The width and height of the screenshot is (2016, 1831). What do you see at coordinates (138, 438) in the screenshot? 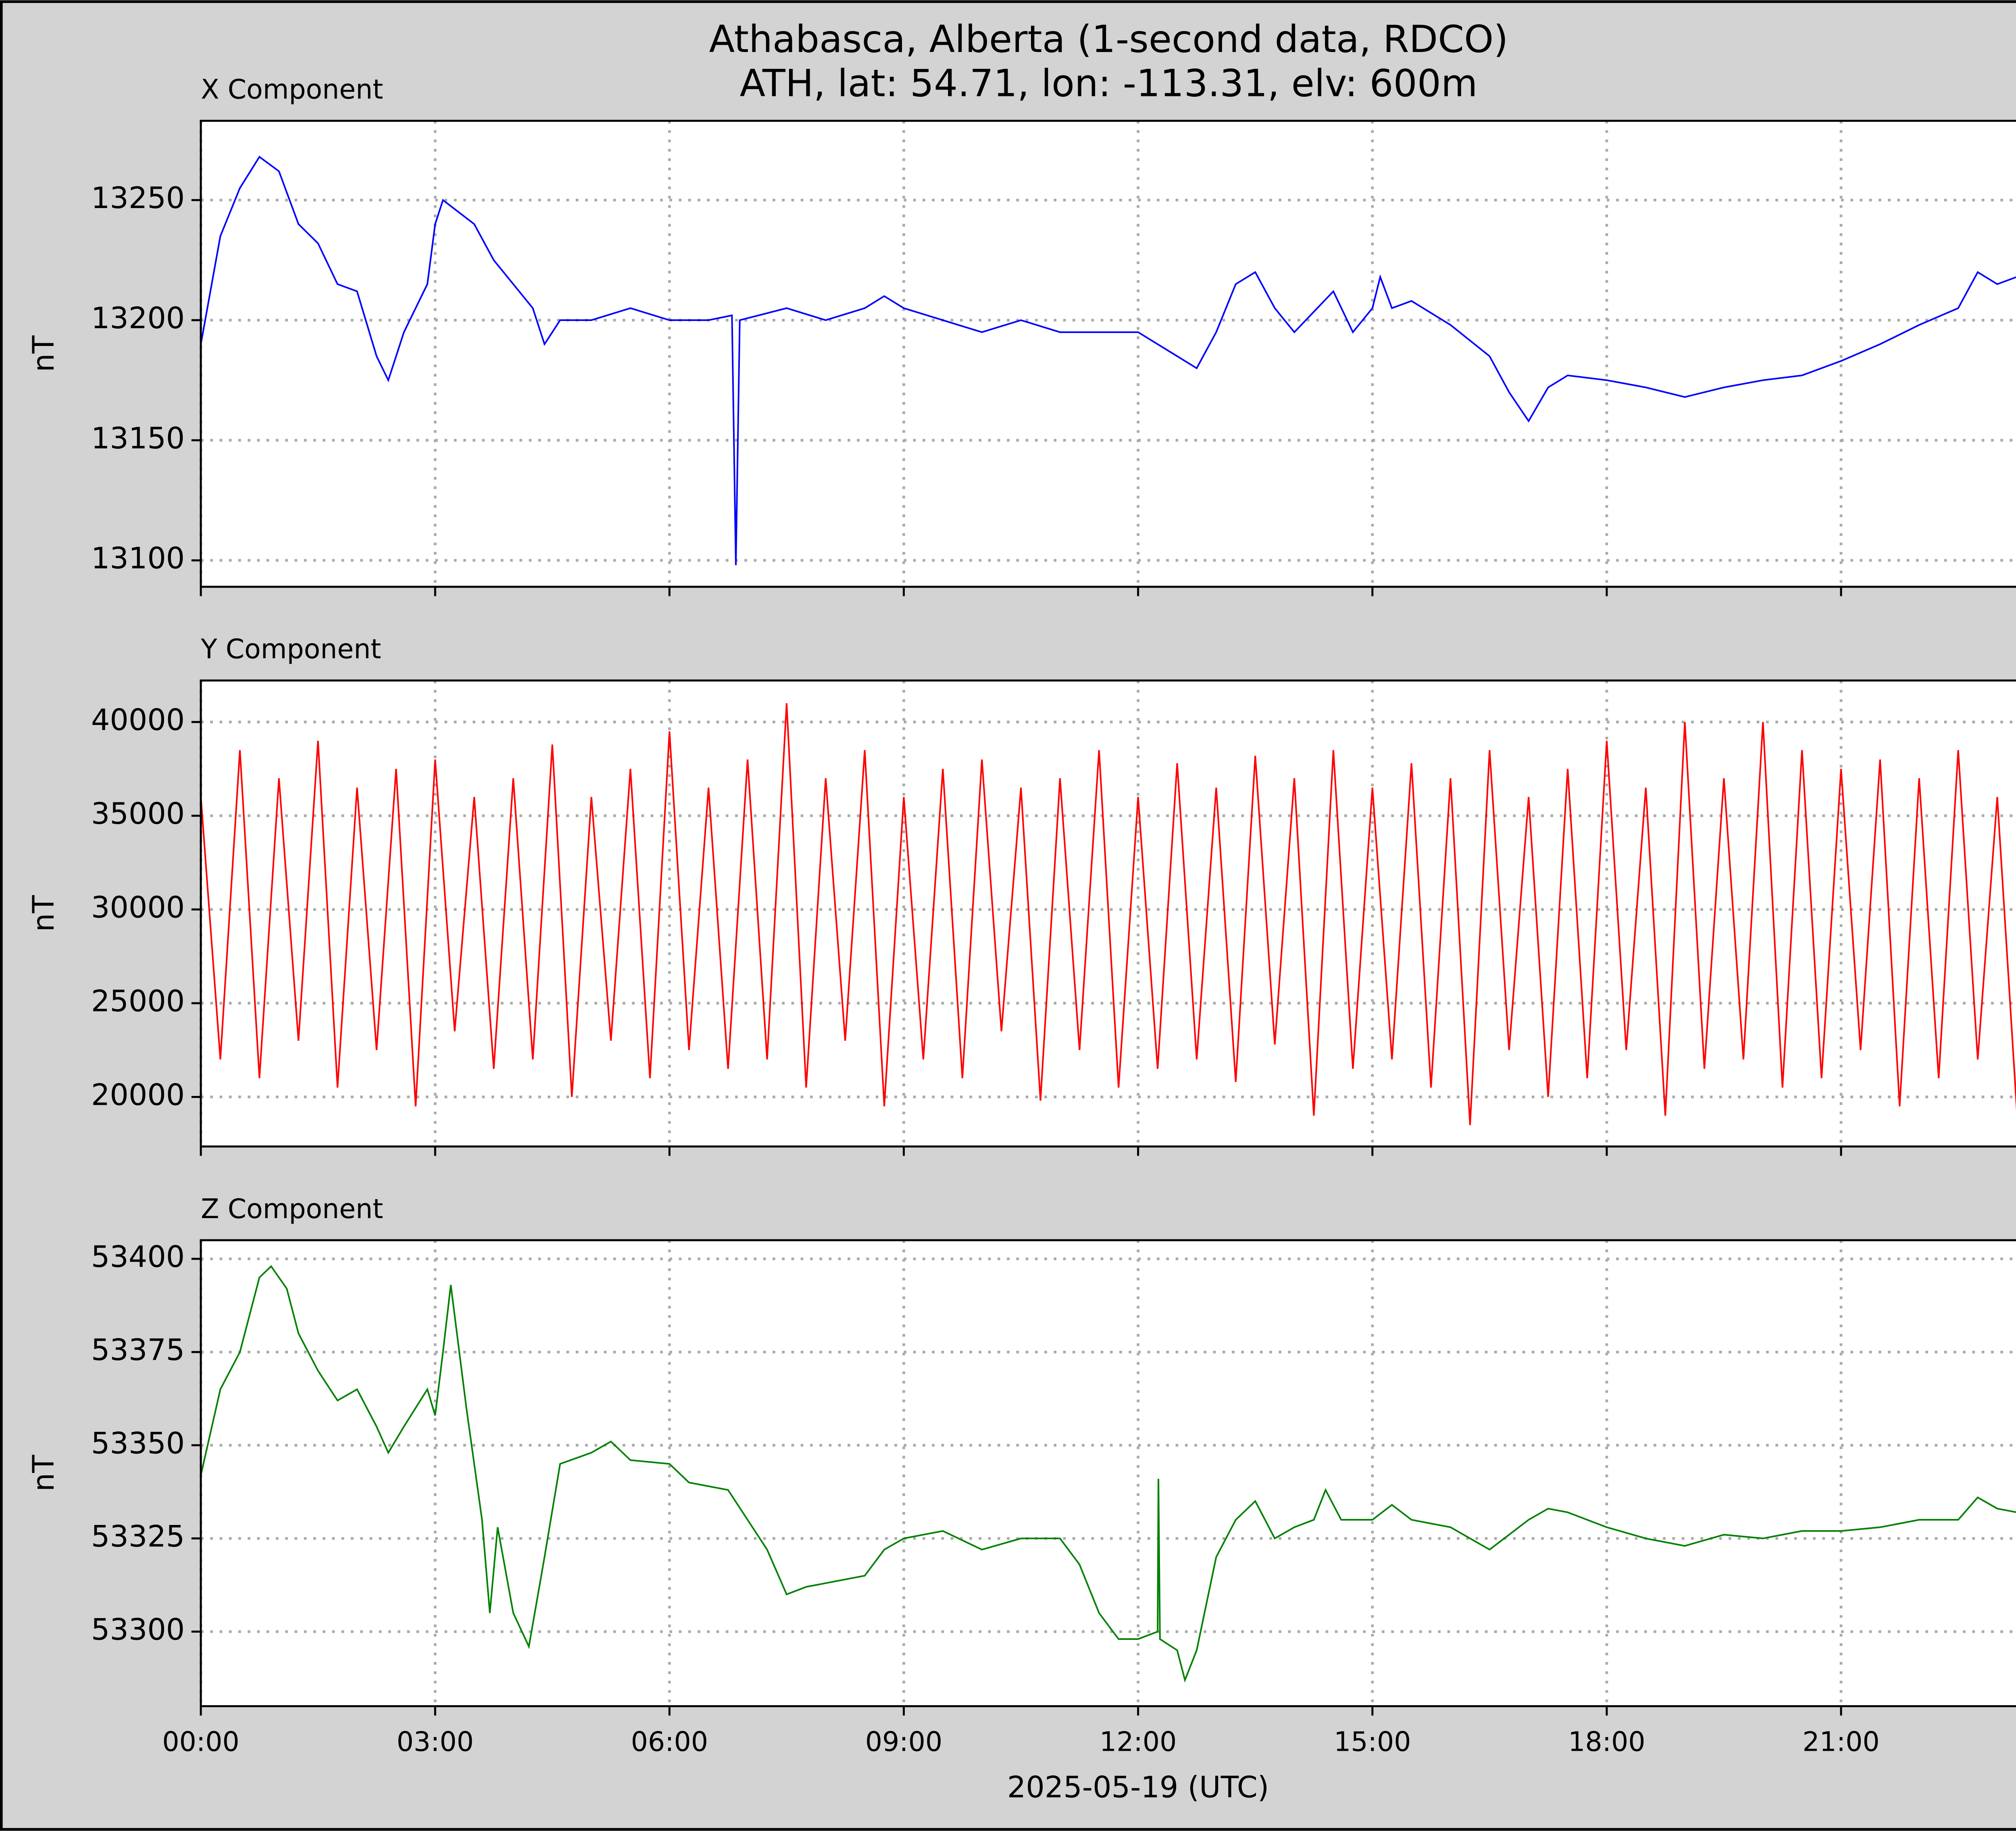
I see `y-tick-label: 13150` at bounding box center [138, 438].